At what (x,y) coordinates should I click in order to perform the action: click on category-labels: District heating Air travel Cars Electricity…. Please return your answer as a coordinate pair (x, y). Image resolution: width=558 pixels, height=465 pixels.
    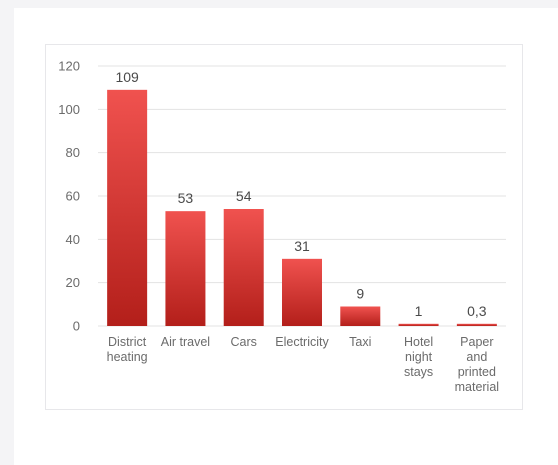
    Looking at the image, I should click on (303, 364).